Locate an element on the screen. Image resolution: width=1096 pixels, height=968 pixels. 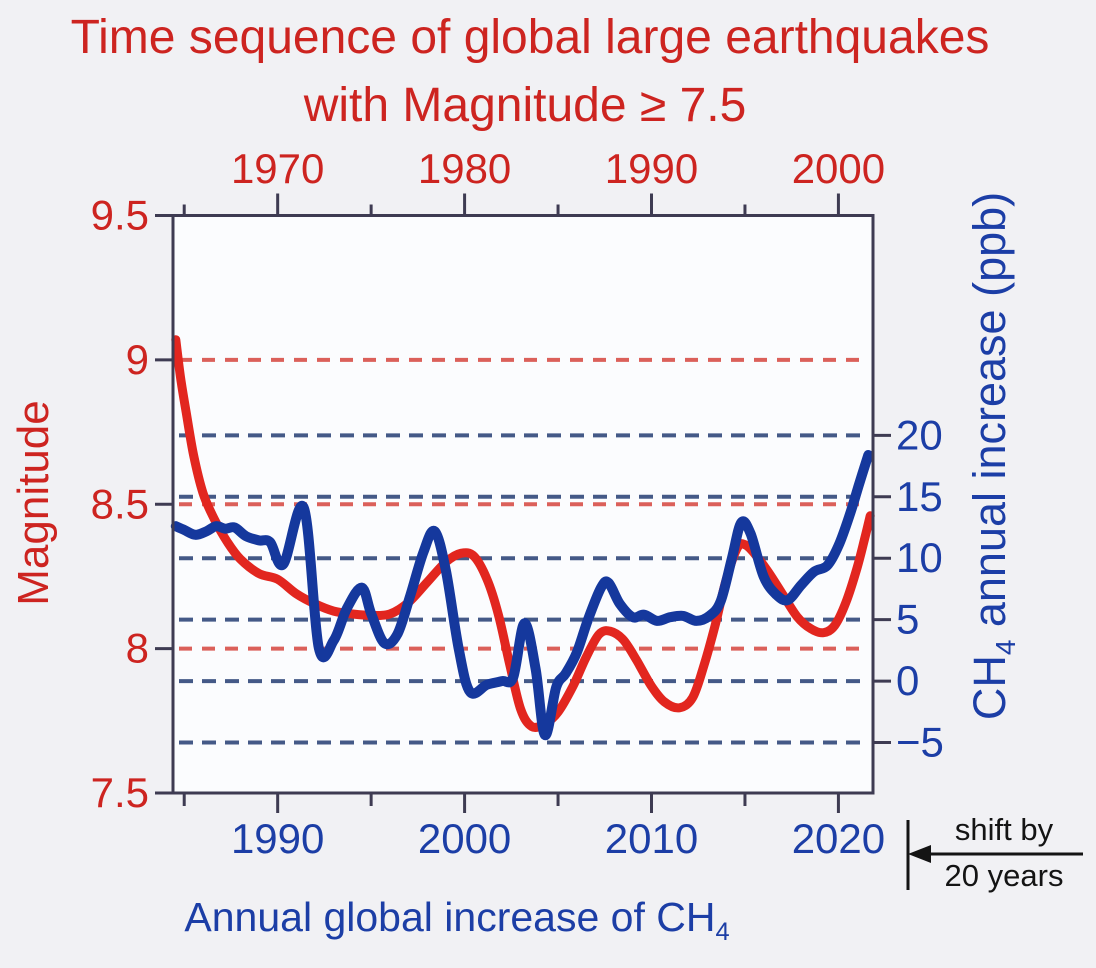
right-axis-tick-label: 0 is located at coordinates (907, 680).